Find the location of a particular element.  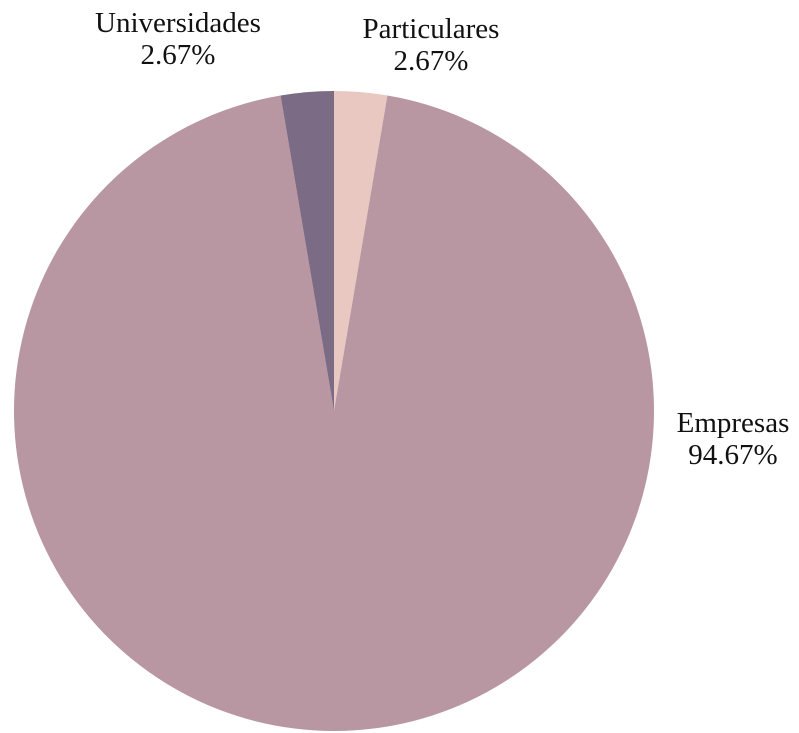

pie-slice-particulares is located at coordinates (361, 251).